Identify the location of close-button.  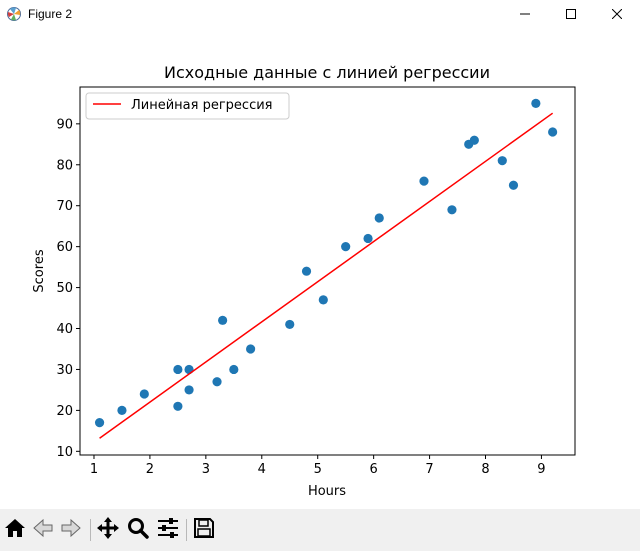
(617, 14).